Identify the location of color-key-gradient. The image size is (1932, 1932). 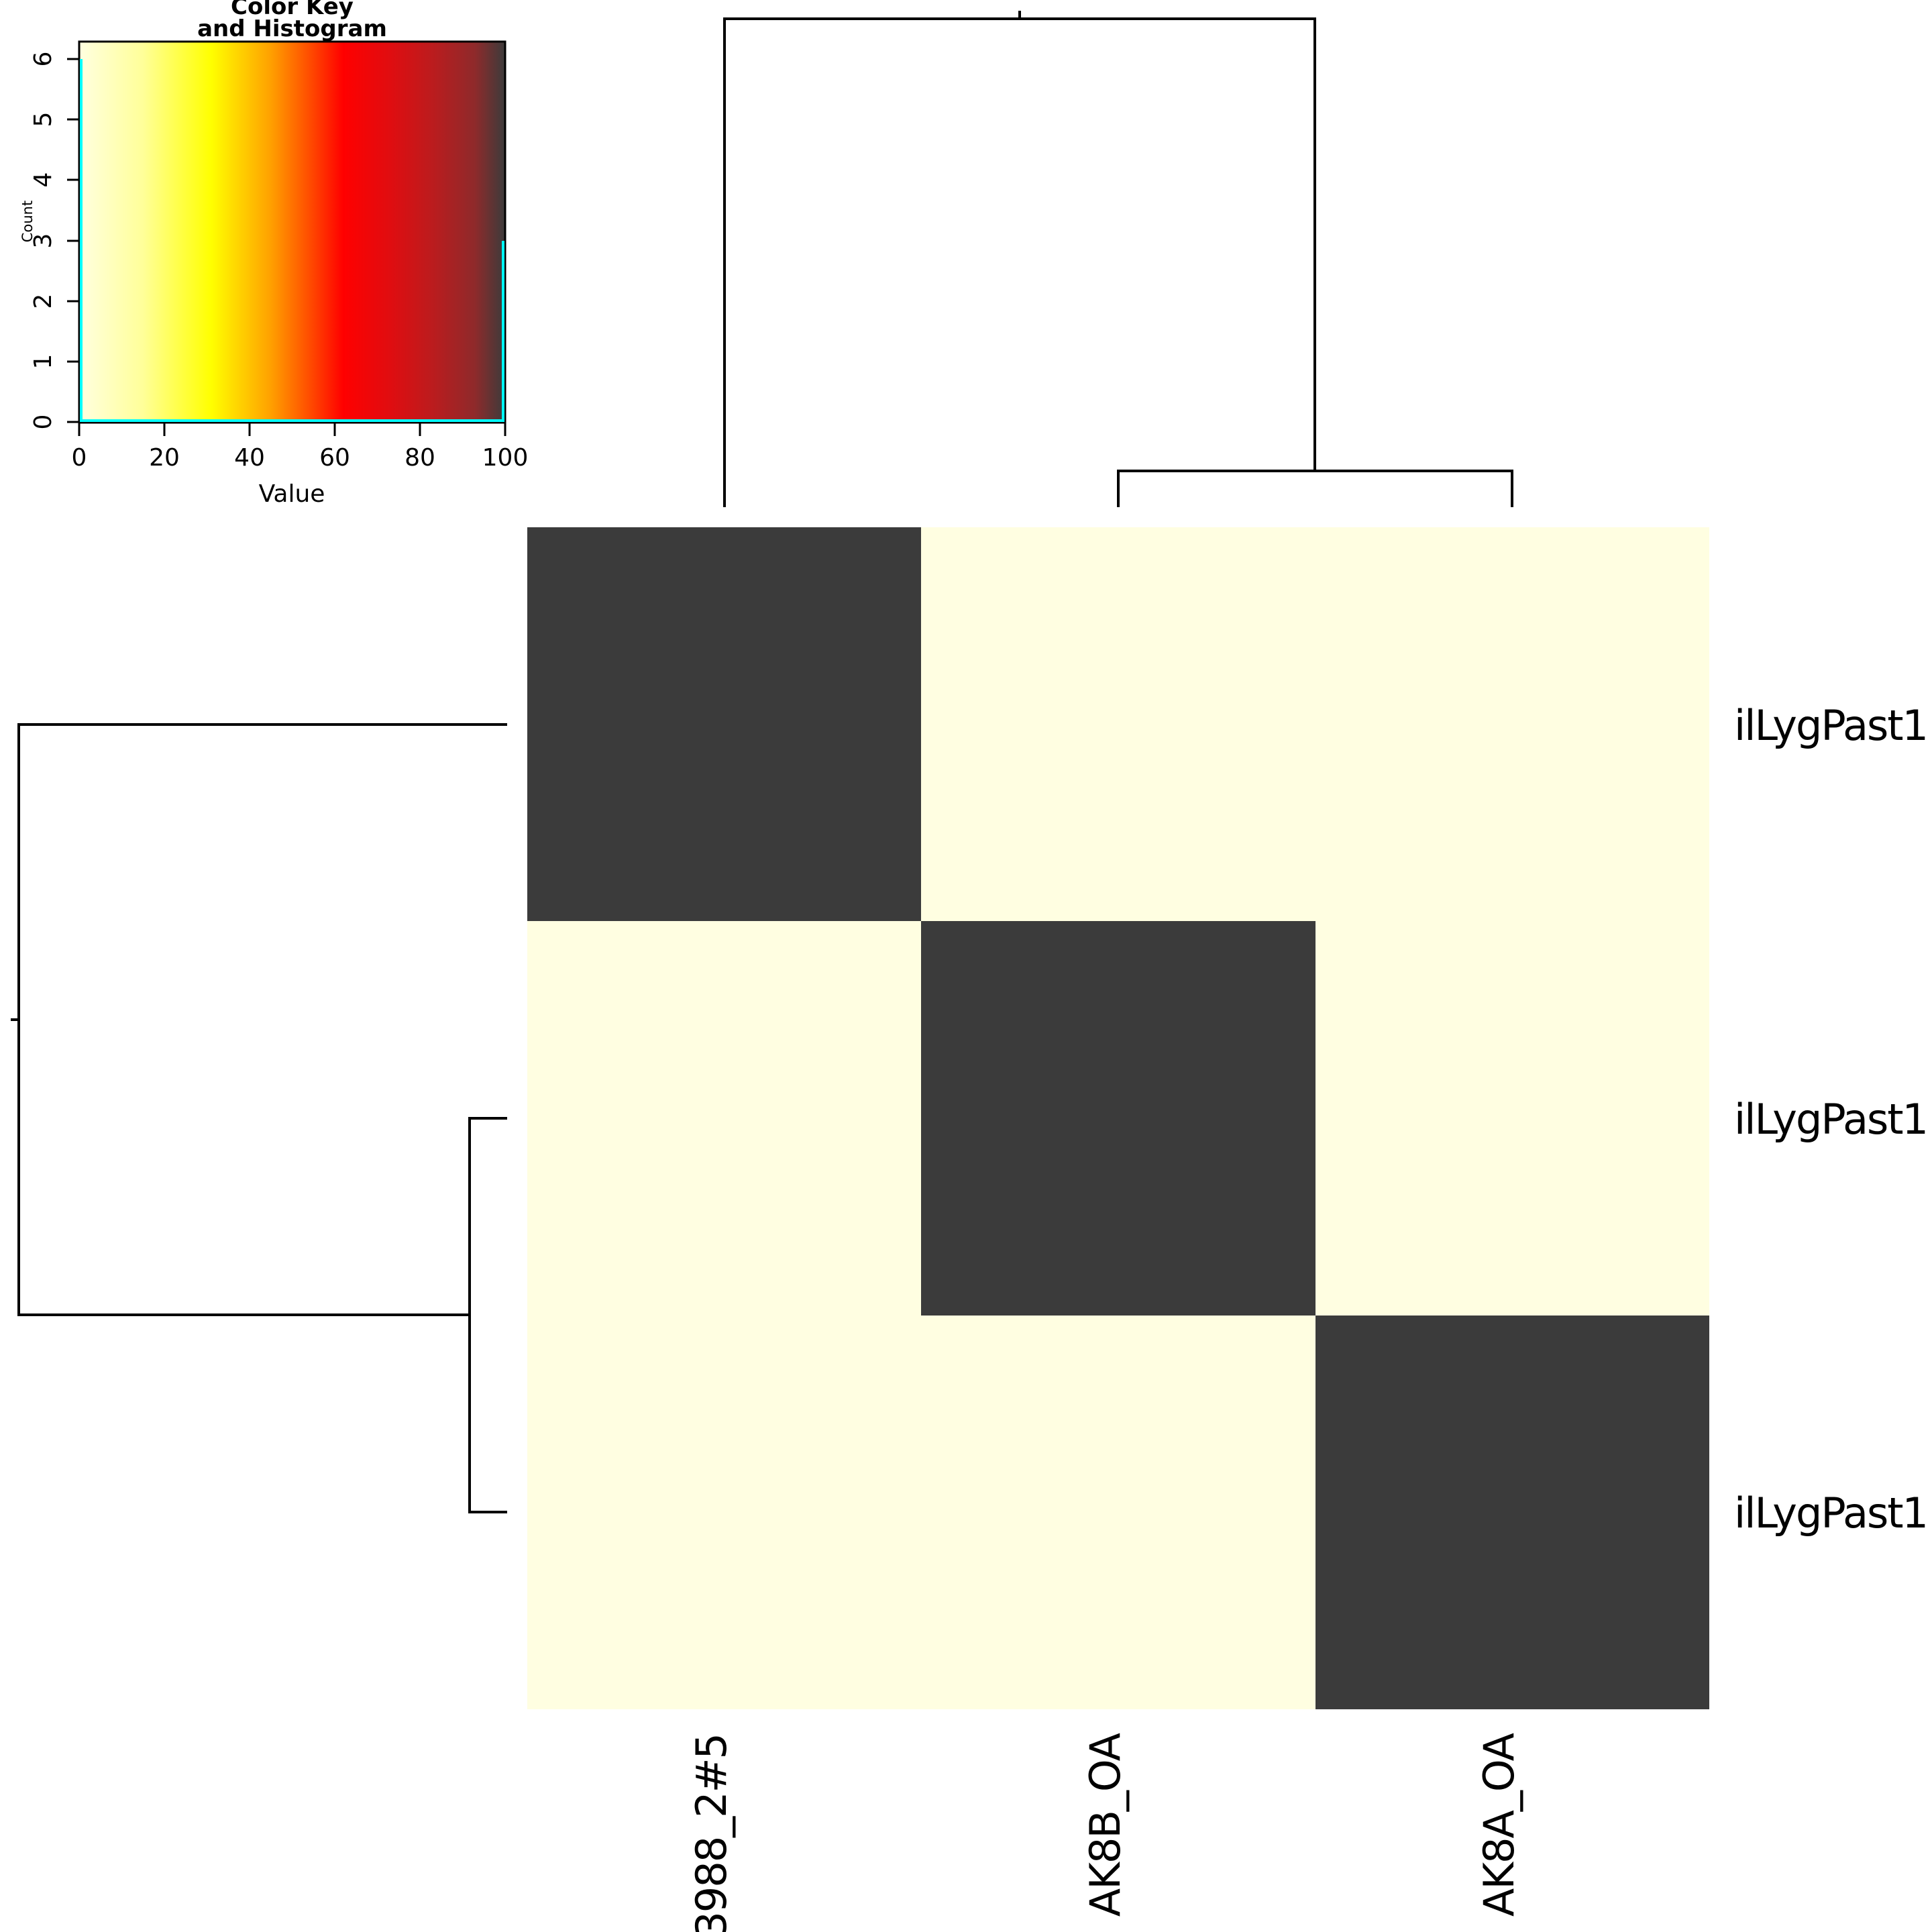
(292, 232).